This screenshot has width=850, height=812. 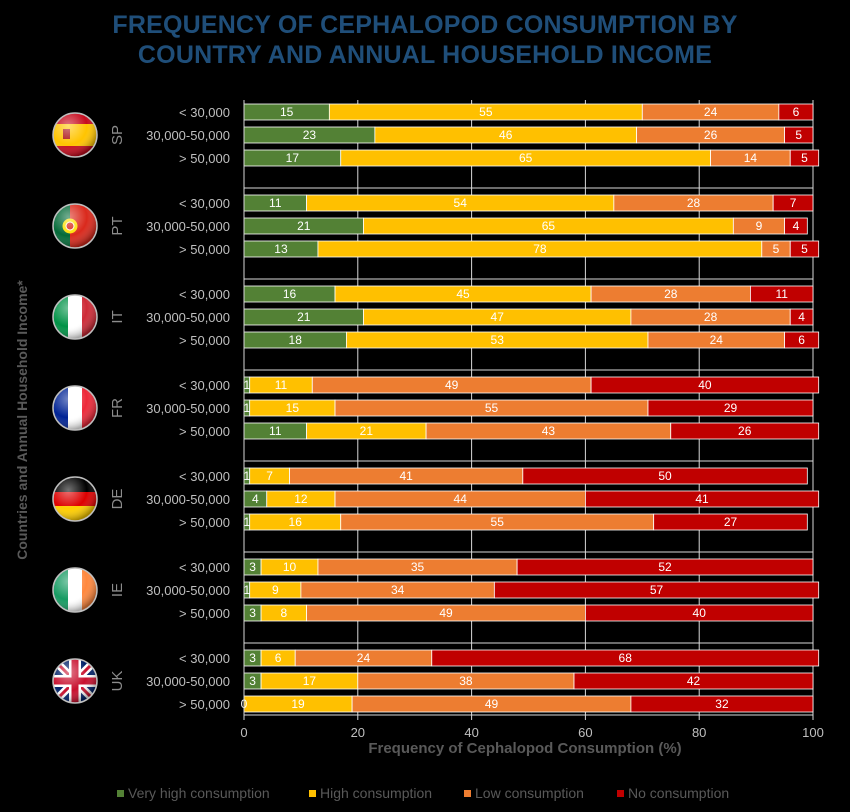 What do you see at coordinates (278, 658) in the screenshot?
I see `data-label-uk-1-high: 6` at bounding box center [278, 658].